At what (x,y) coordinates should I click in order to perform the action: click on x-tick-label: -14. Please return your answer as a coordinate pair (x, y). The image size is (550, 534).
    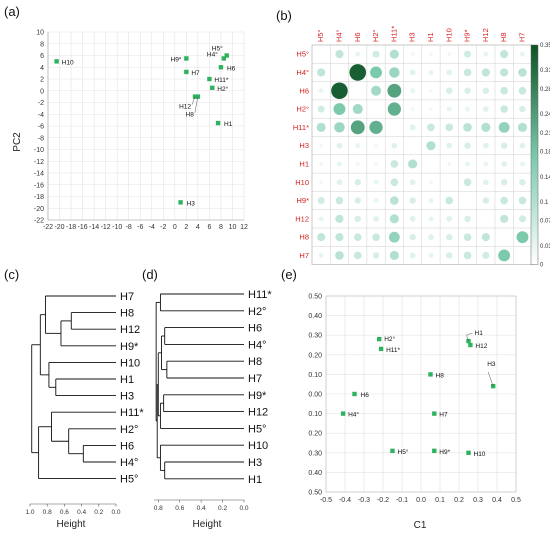
    Looking at the image, I should click on (94, 227).